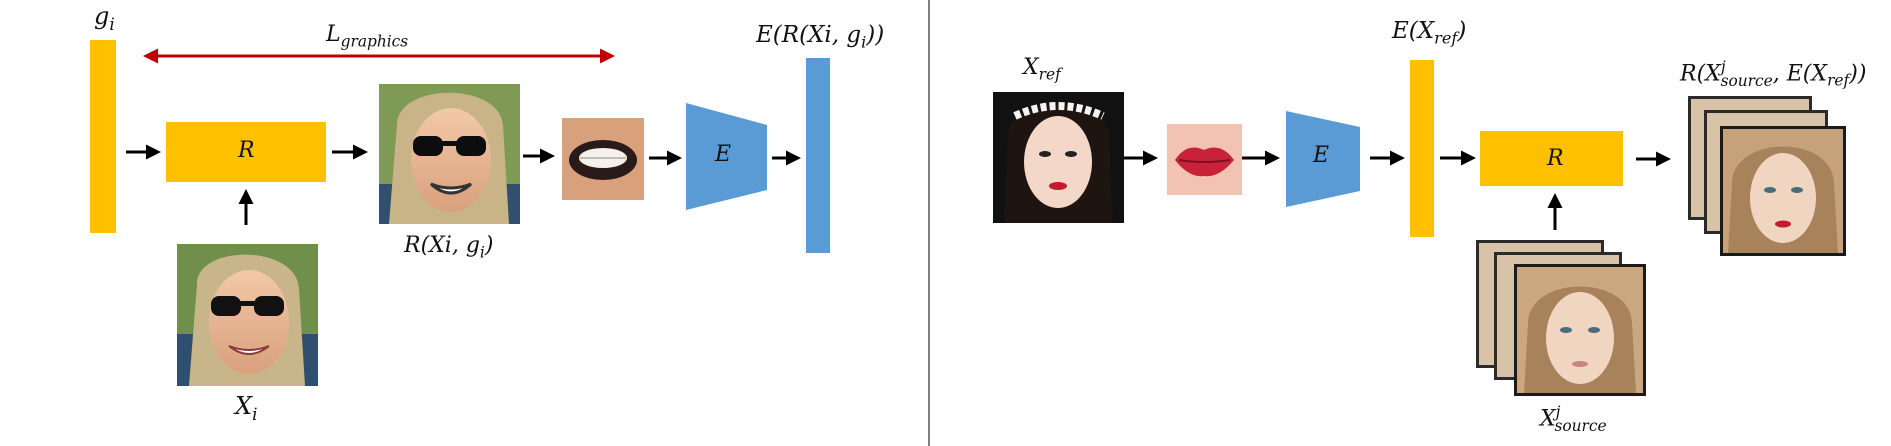 This screenshot has height=446, width=1891. What do you see at coordinates (1573, 419) in the screenshot?
I see `source-image-label: Xjsource` at bounding box center [1573, 419].